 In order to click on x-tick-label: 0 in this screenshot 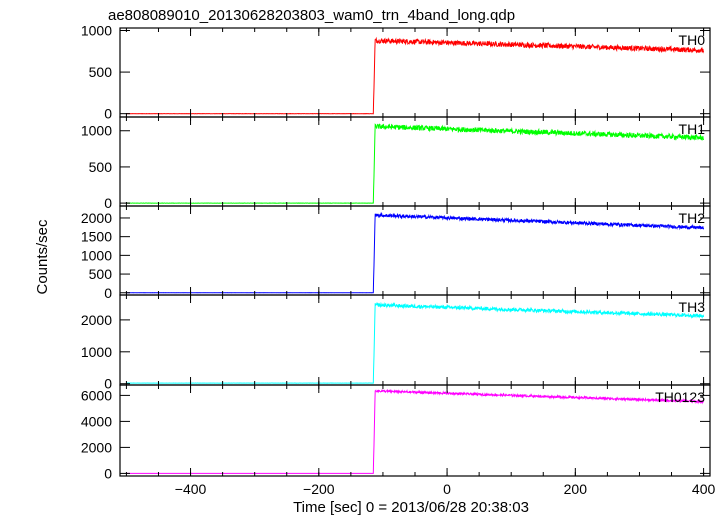, I will do `click(447, 489)`.